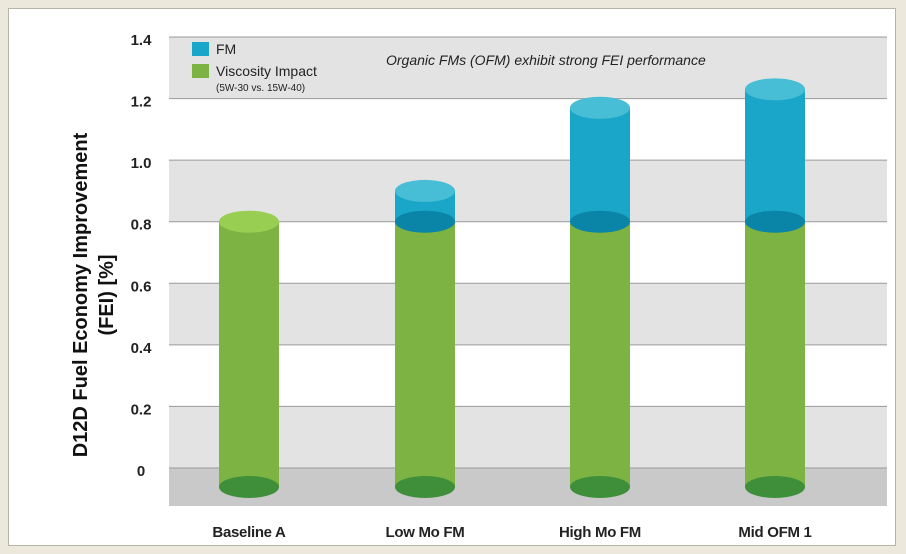  I want to click on category-labels: Baseline A Low Mo FM High Mo FM Mid OFM 1, so click(511, 532).